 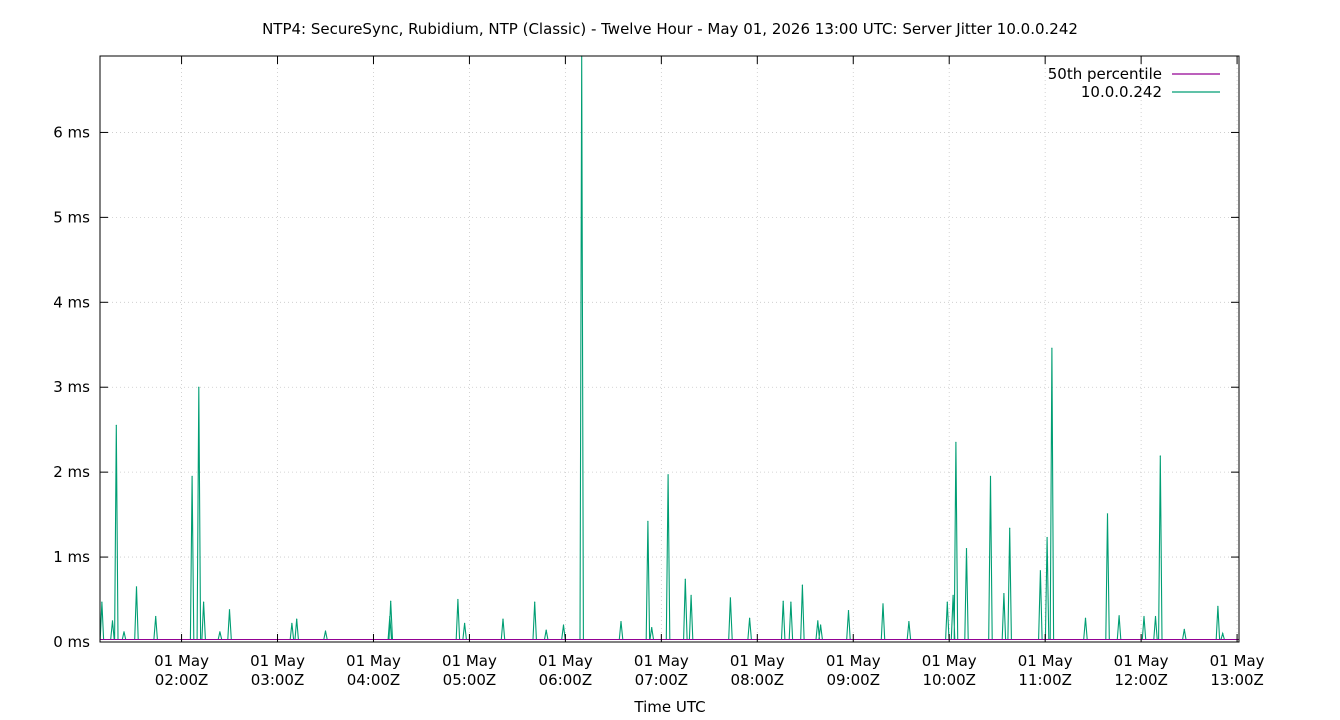 What do you see at coordinates (182, 680) in the screenshot?
I see `x-tick-label-time: 02:00Z` at bounding box center [182, 680].